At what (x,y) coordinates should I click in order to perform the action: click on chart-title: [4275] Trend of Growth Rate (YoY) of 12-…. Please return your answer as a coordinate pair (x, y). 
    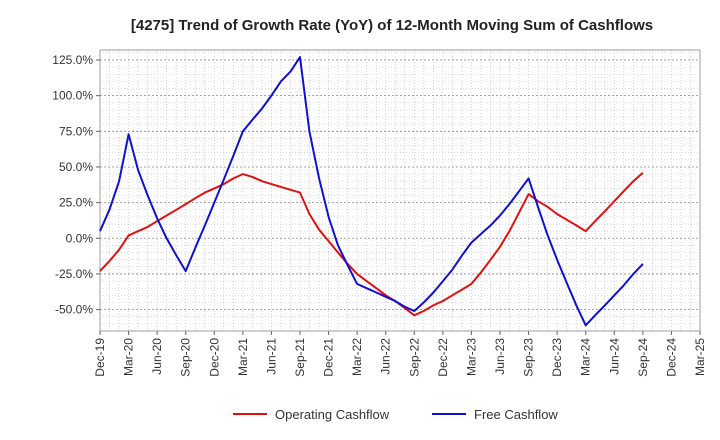
    Looking at the image, I should click on (392, 25).